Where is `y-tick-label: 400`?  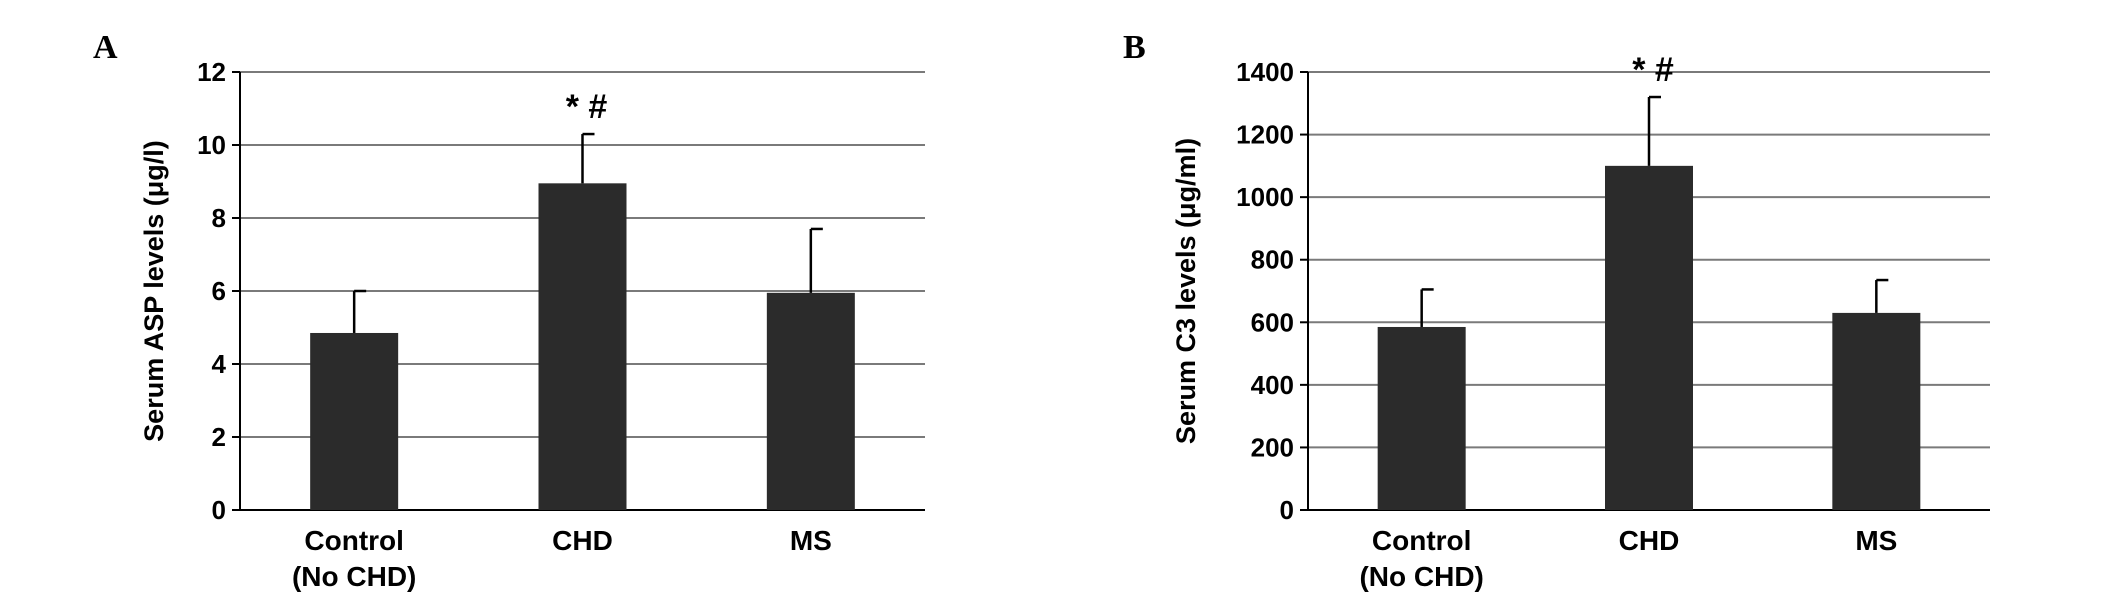
y-tick-label: 400 is located at coordinates (1272, 385).